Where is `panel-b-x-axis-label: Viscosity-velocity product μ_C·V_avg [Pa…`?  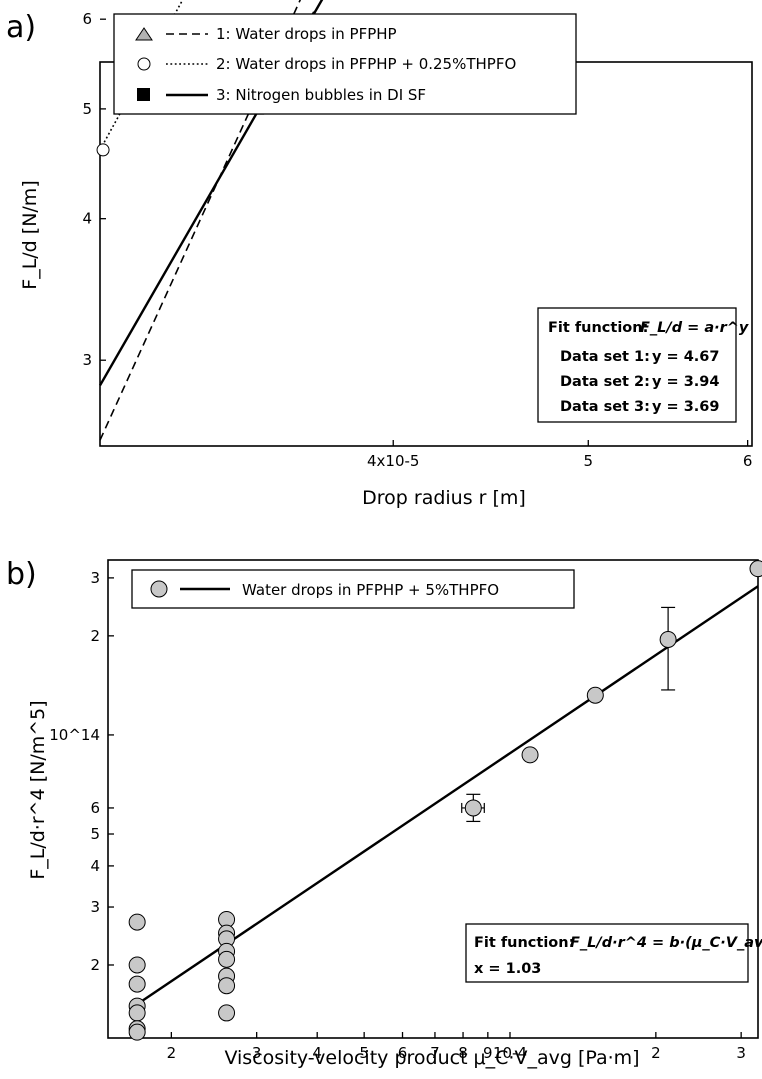 panel-b-x-axis-label: Viscosity-velocity product μ_C·V_avg [Pa… is located at coordinates (431, 1058).